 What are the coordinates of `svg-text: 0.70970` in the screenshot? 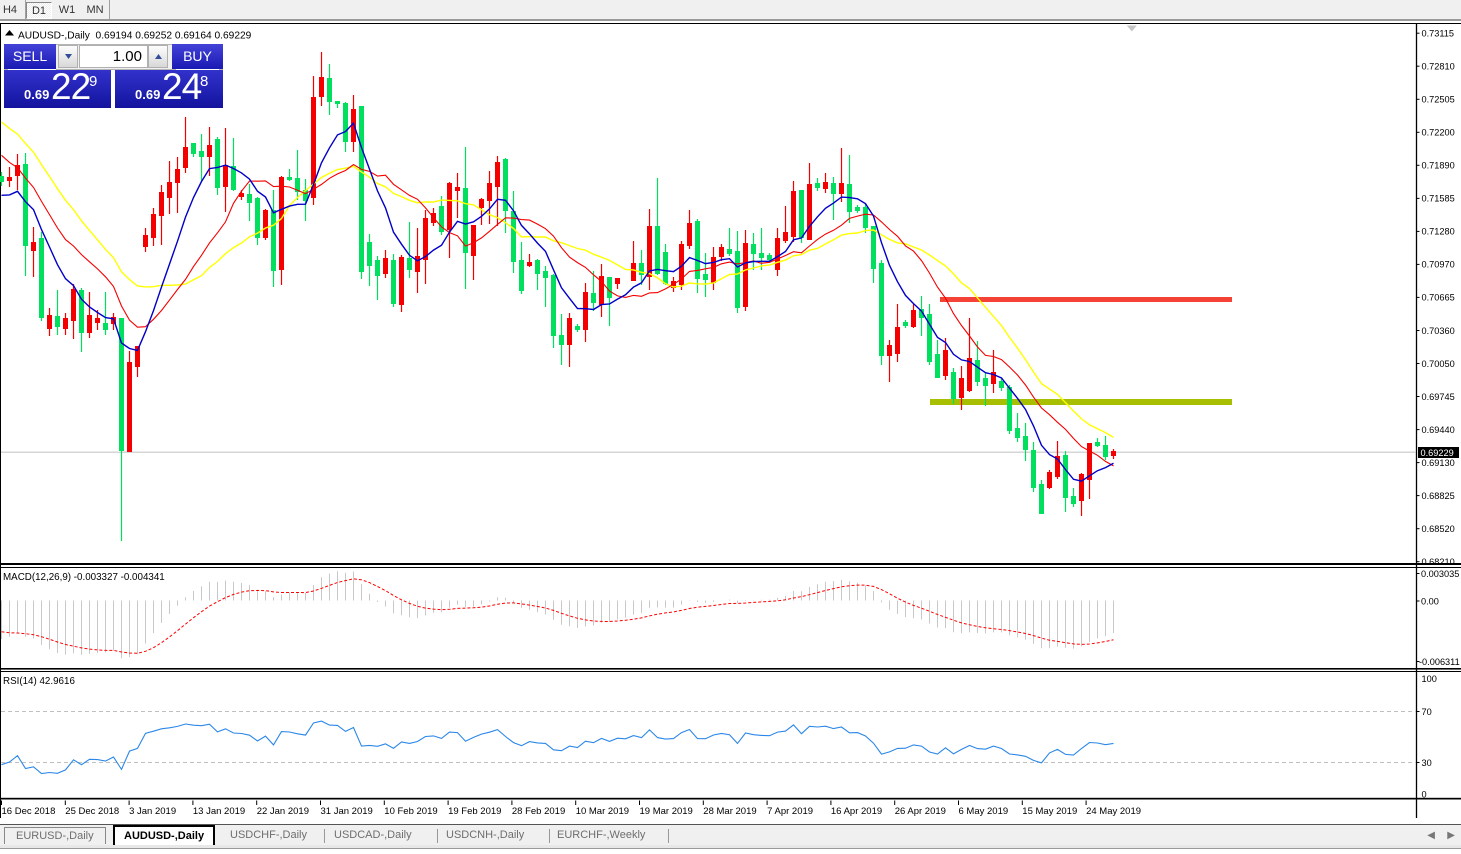 It's located at (1438, 265).